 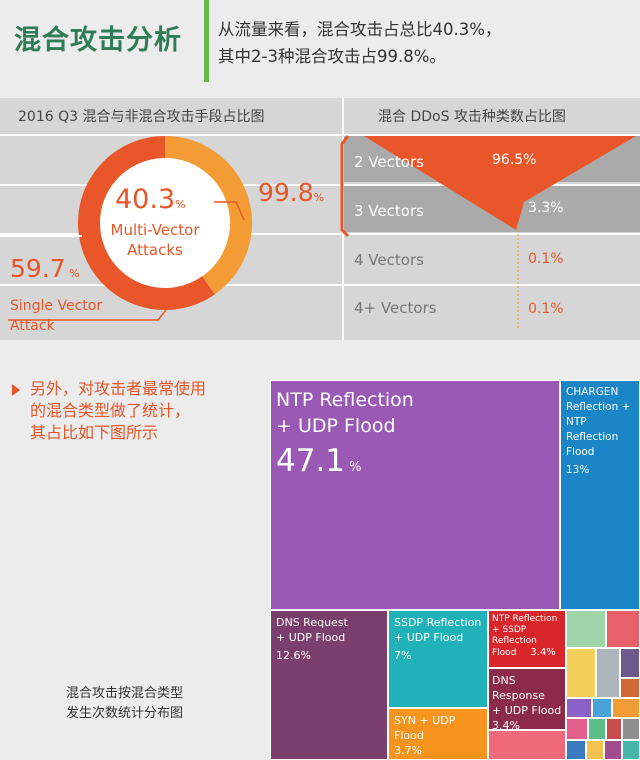 I want to click on vector-label-2: 2 Vectors, so click(x=389, y=162).